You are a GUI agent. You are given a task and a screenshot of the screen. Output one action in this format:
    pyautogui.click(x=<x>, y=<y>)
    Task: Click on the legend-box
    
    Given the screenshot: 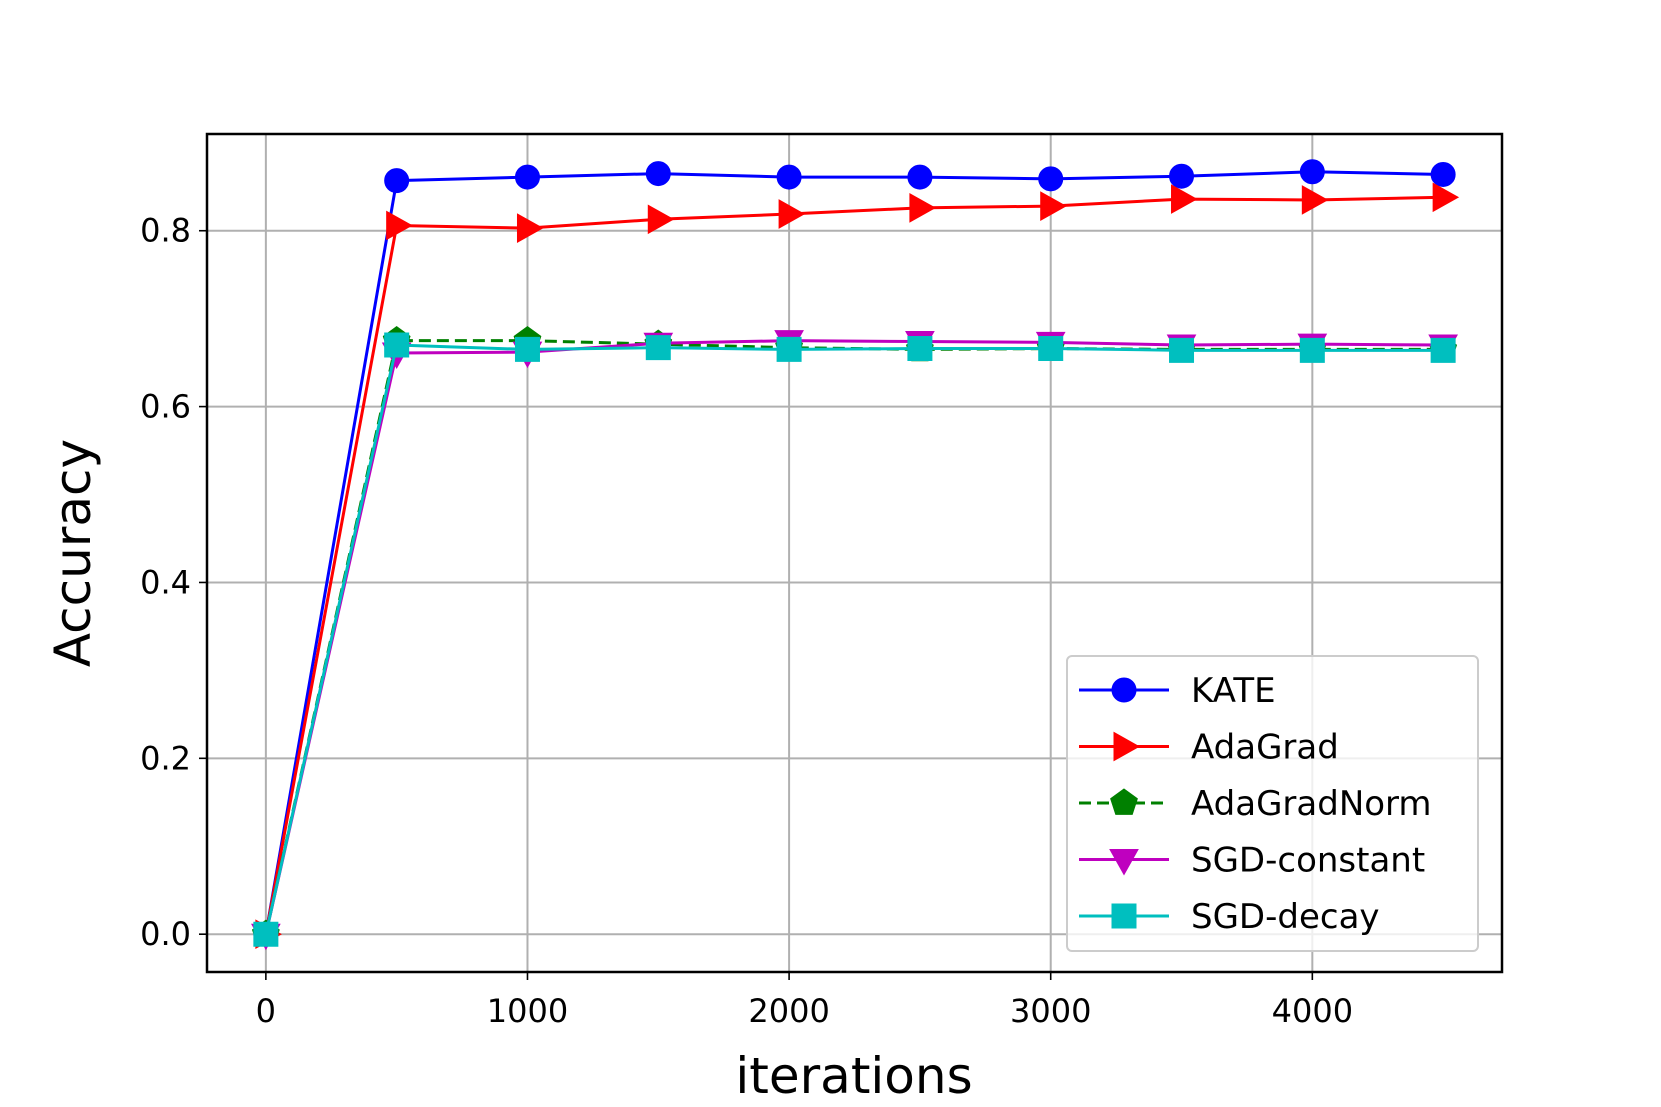 What is the action you would take?
    pyautogui.click(x=1272, y=803)
    